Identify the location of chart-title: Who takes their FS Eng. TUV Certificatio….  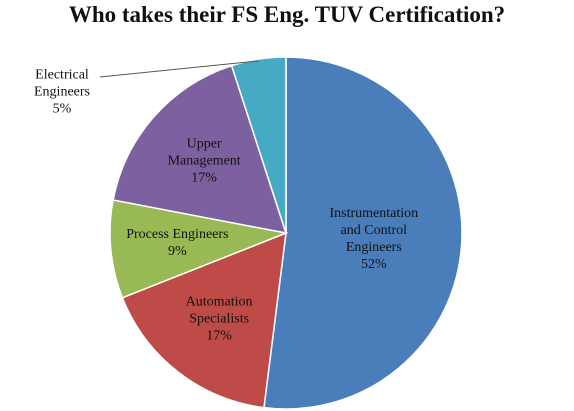
(287, 14).